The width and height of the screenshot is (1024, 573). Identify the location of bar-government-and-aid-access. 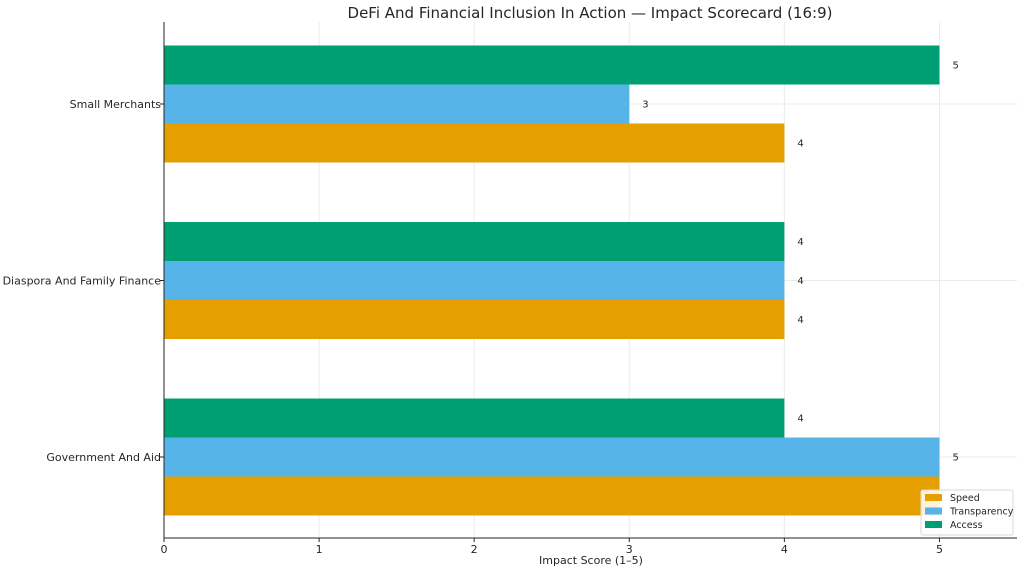
(474, 418).